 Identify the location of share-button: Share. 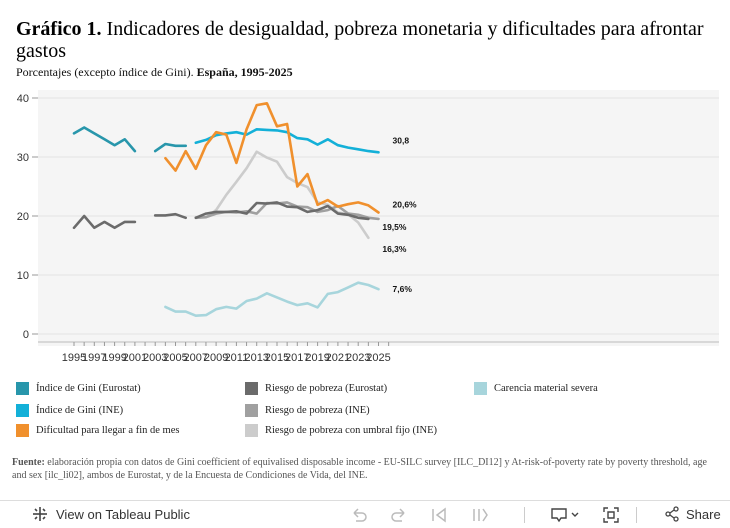
(692, 514).